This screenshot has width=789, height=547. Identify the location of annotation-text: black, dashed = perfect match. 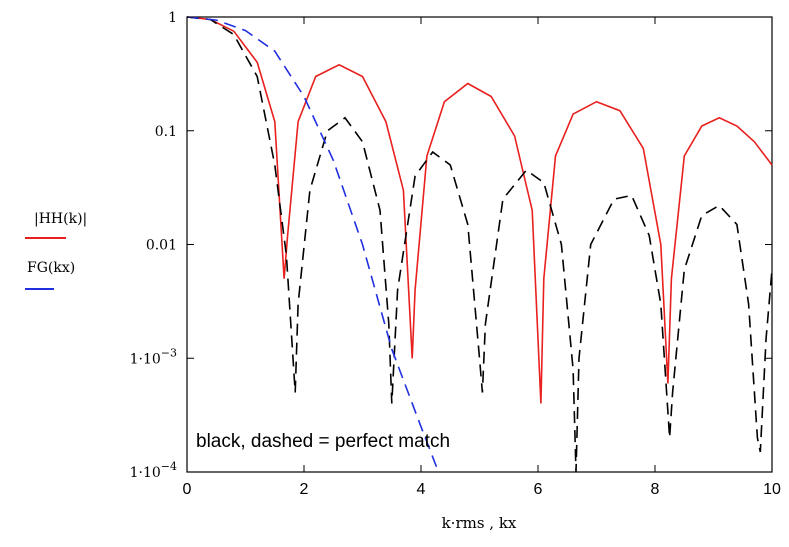
(323, 441).